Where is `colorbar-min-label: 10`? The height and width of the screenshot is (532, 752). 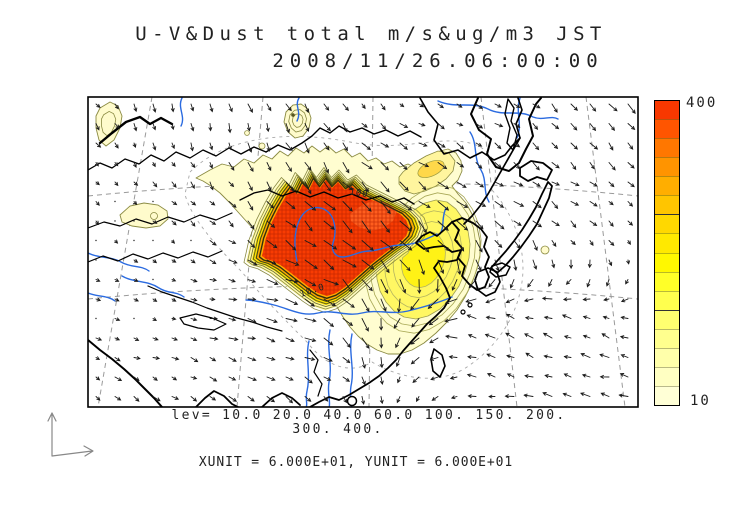
colorbar-min-label: 10 is located at coordinates (700, 401).